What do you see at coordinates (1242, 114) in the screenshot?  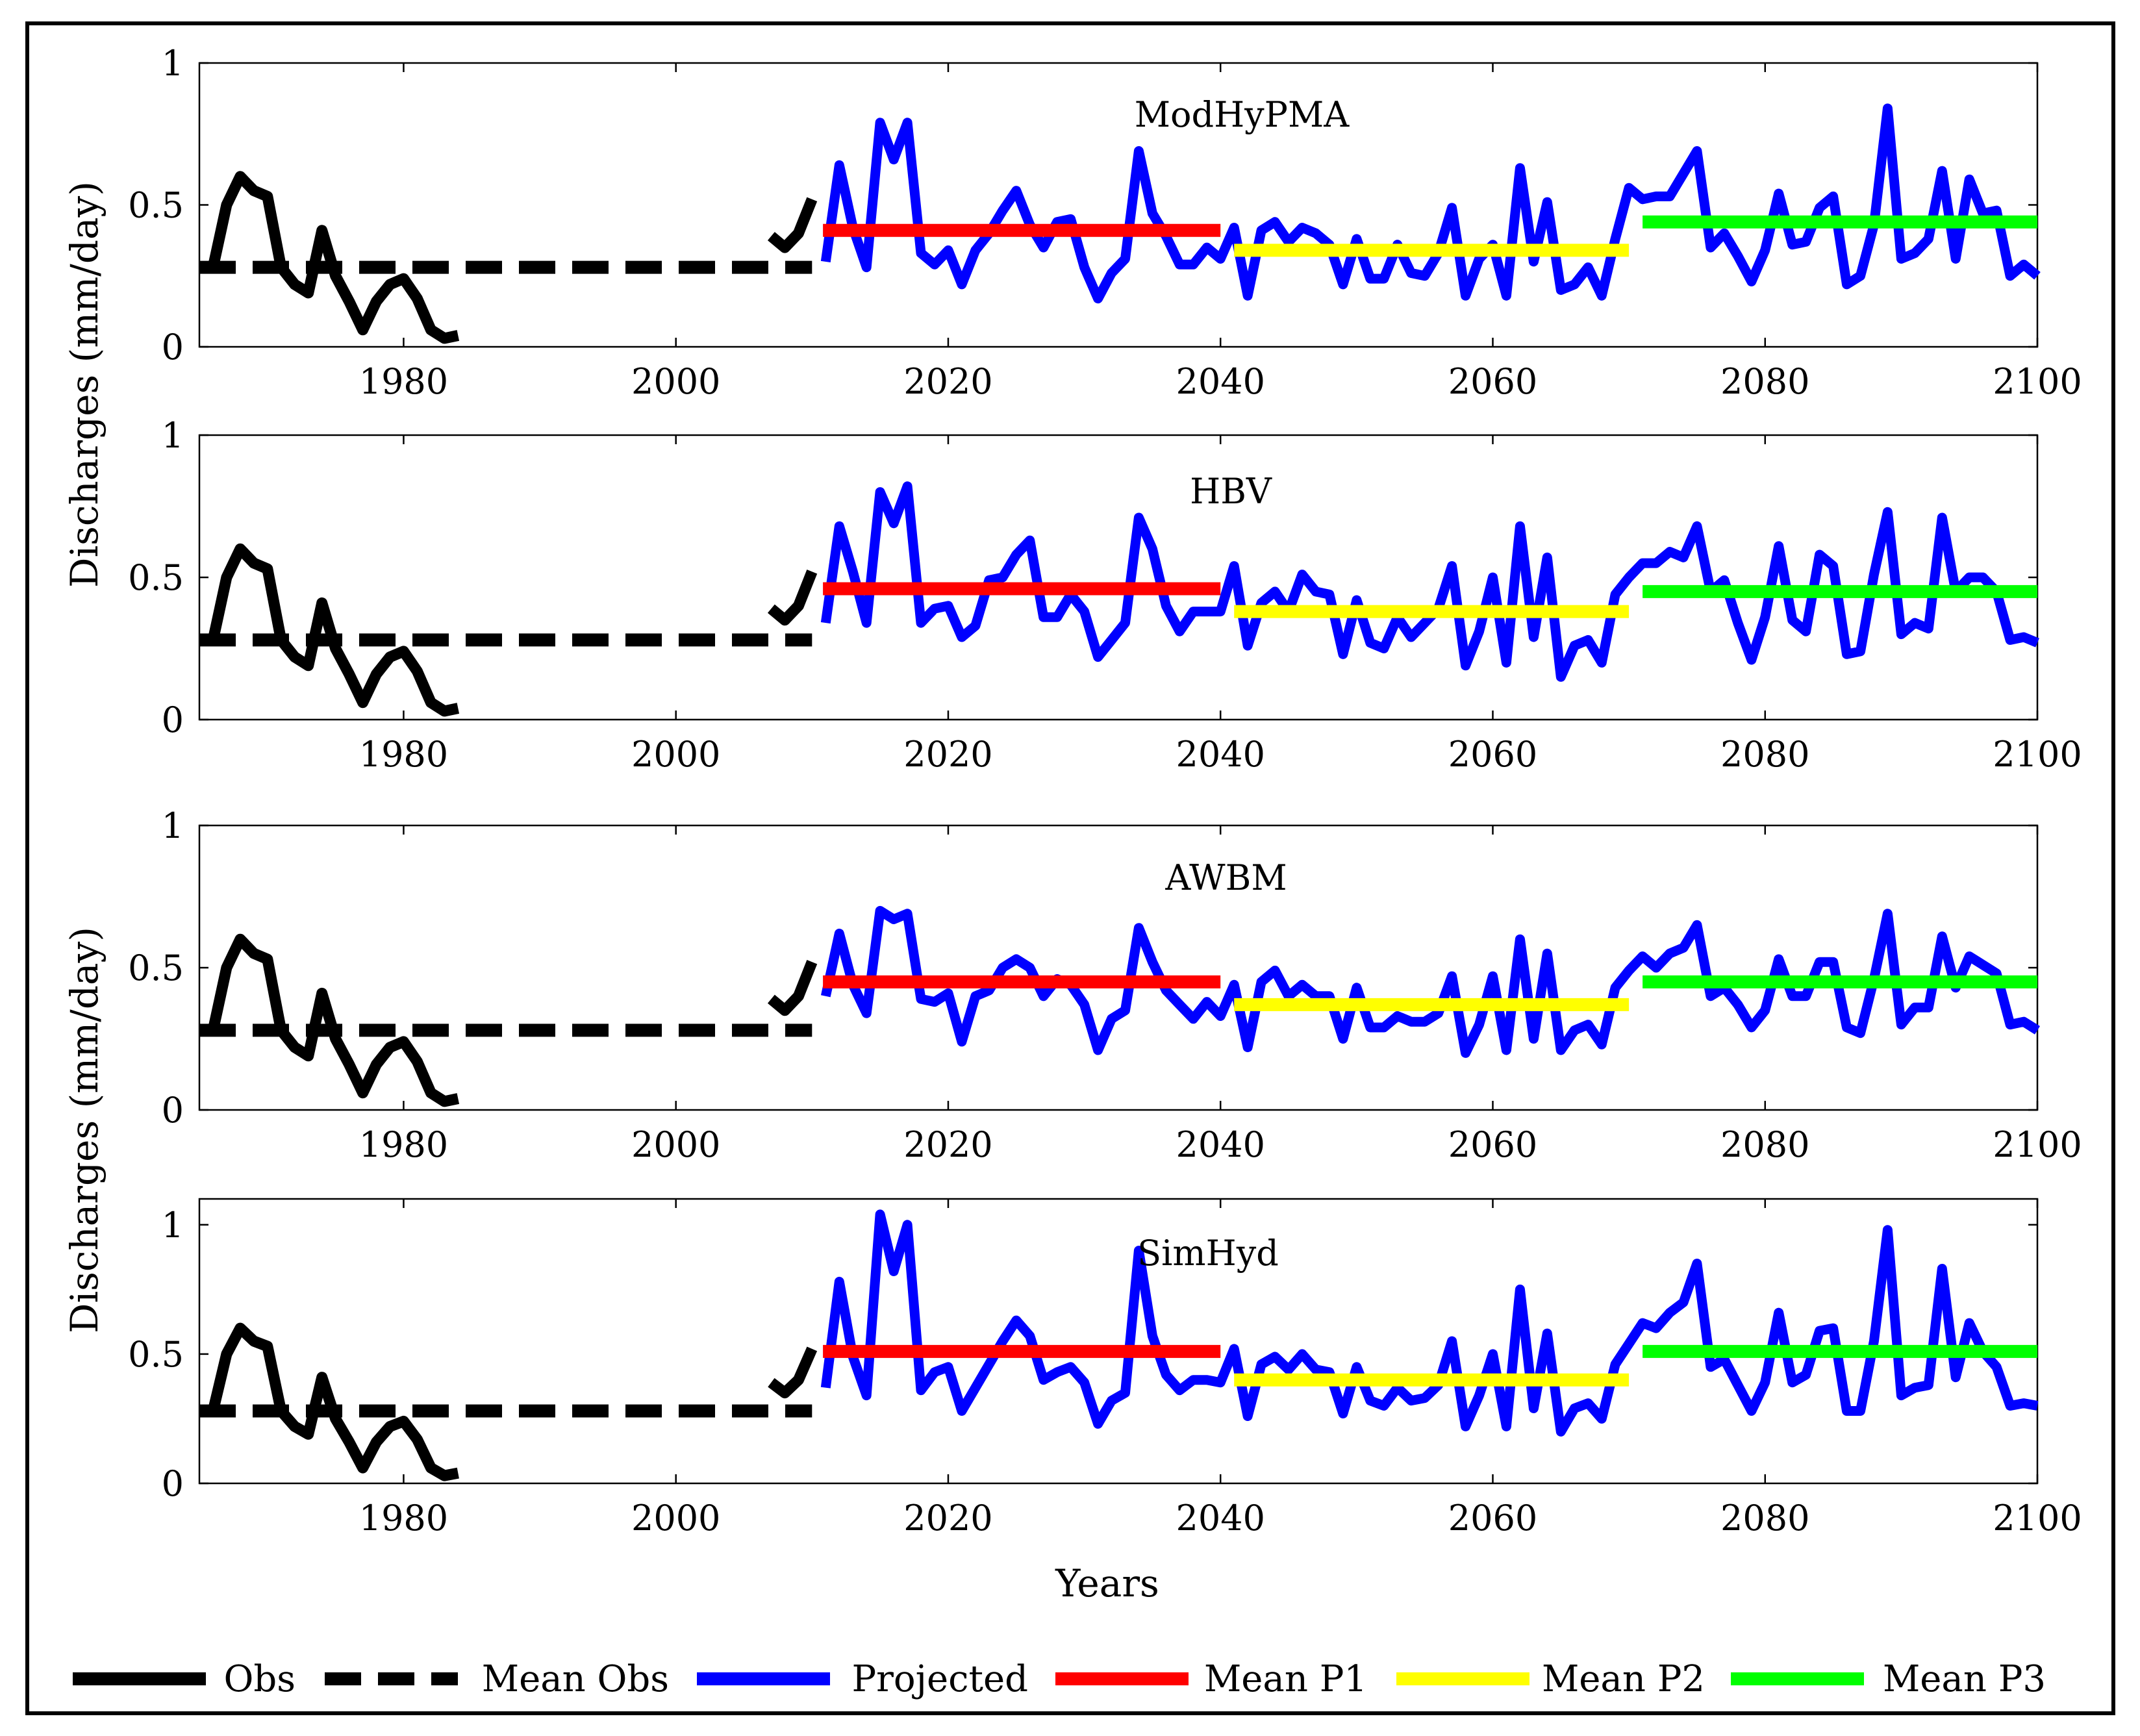 I see `panel-title: ModHyPMA` at bounding box center [1242, 114].